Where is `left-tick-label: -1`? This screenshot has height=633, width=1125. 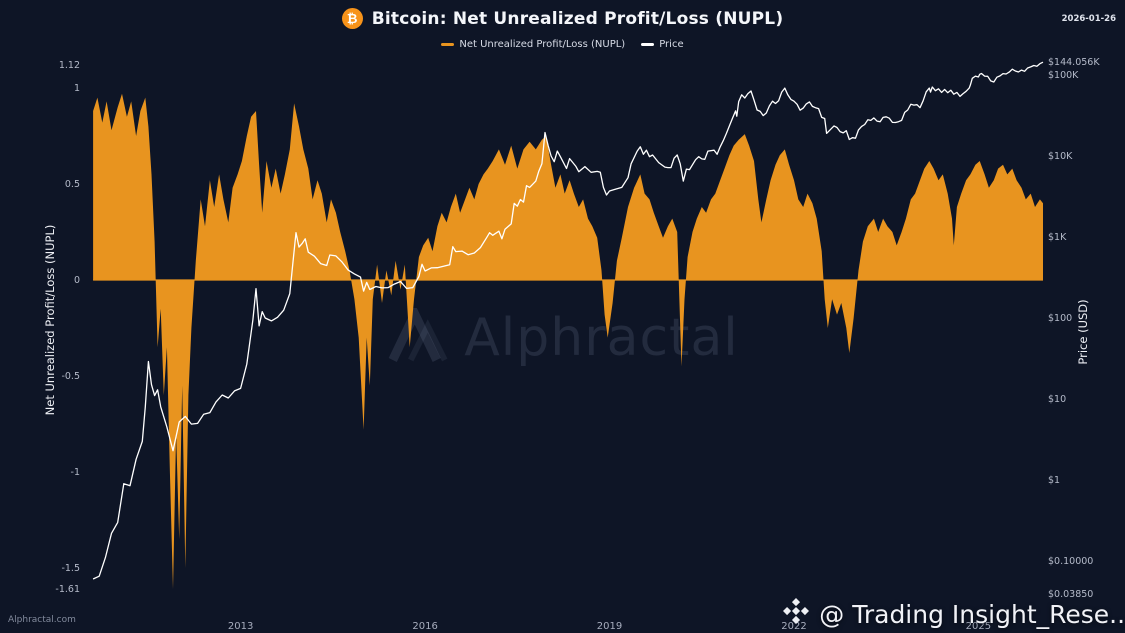 left-tick-label: -1 is located at coordinates (75, 472).